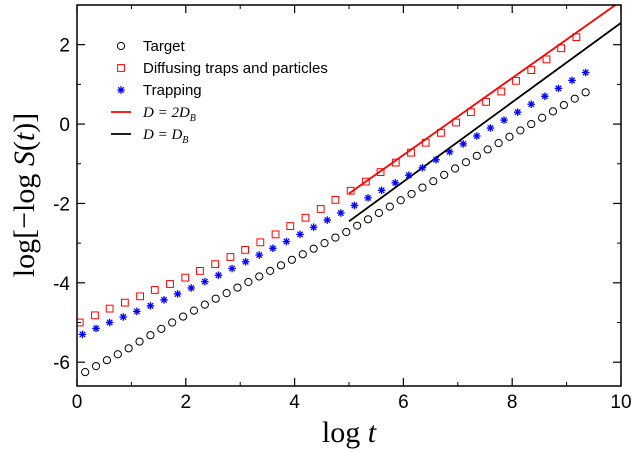  I want to click on y-axis-label: log[−log S(t)], so click(24, 195).